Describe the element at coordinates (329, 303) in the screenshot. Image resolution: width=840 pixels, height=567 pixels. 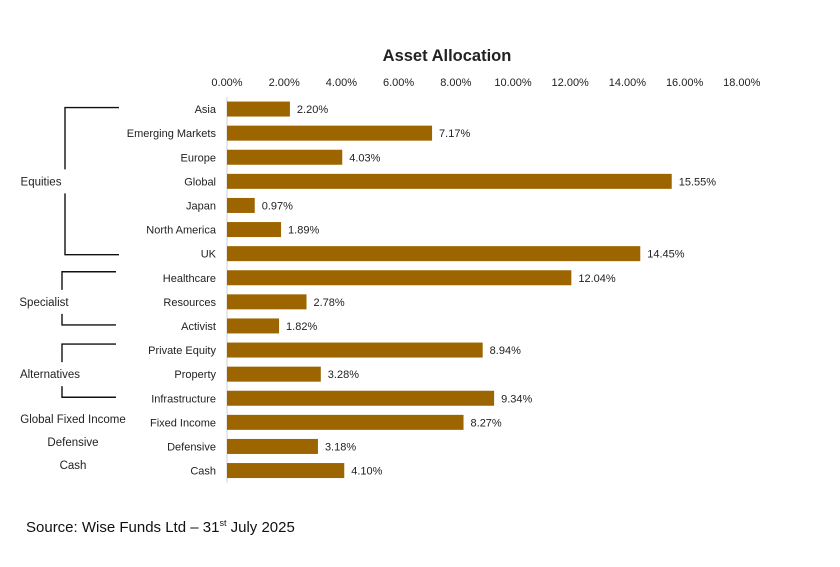
I see `data-label: 2.78%` at that location.